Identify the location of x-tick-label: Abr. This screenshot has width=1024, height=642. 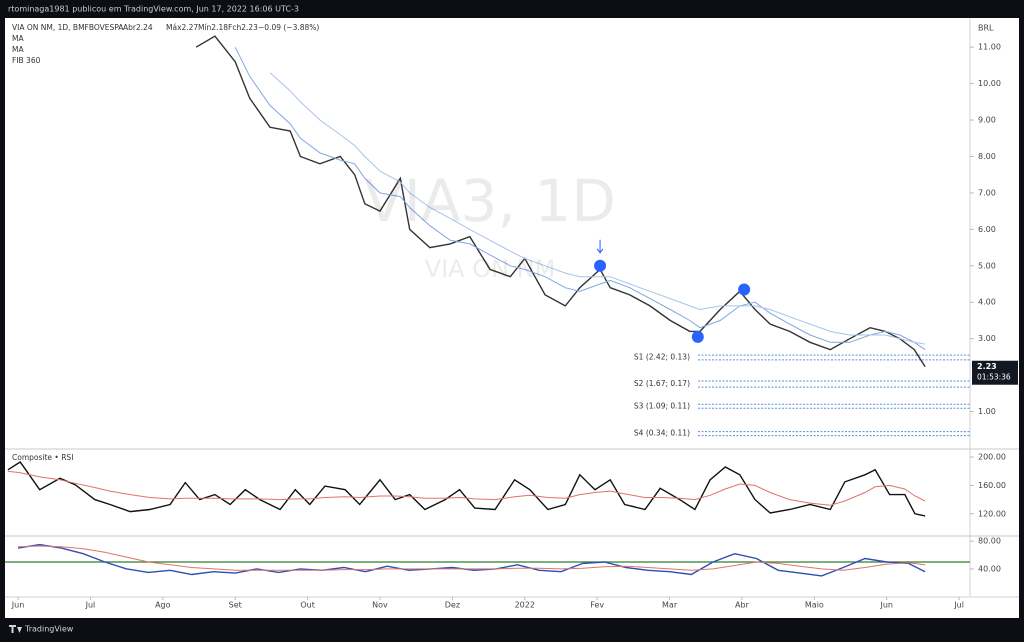
(742, 605).